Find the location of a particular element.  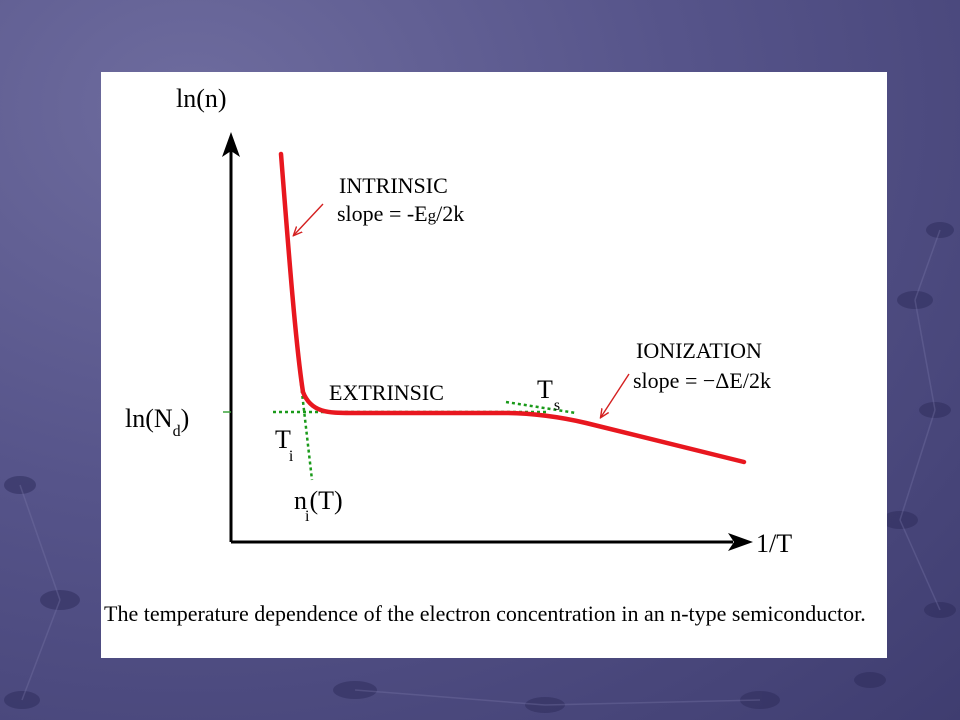

y-axis-arrowhead is located at coordinates (231, 144).